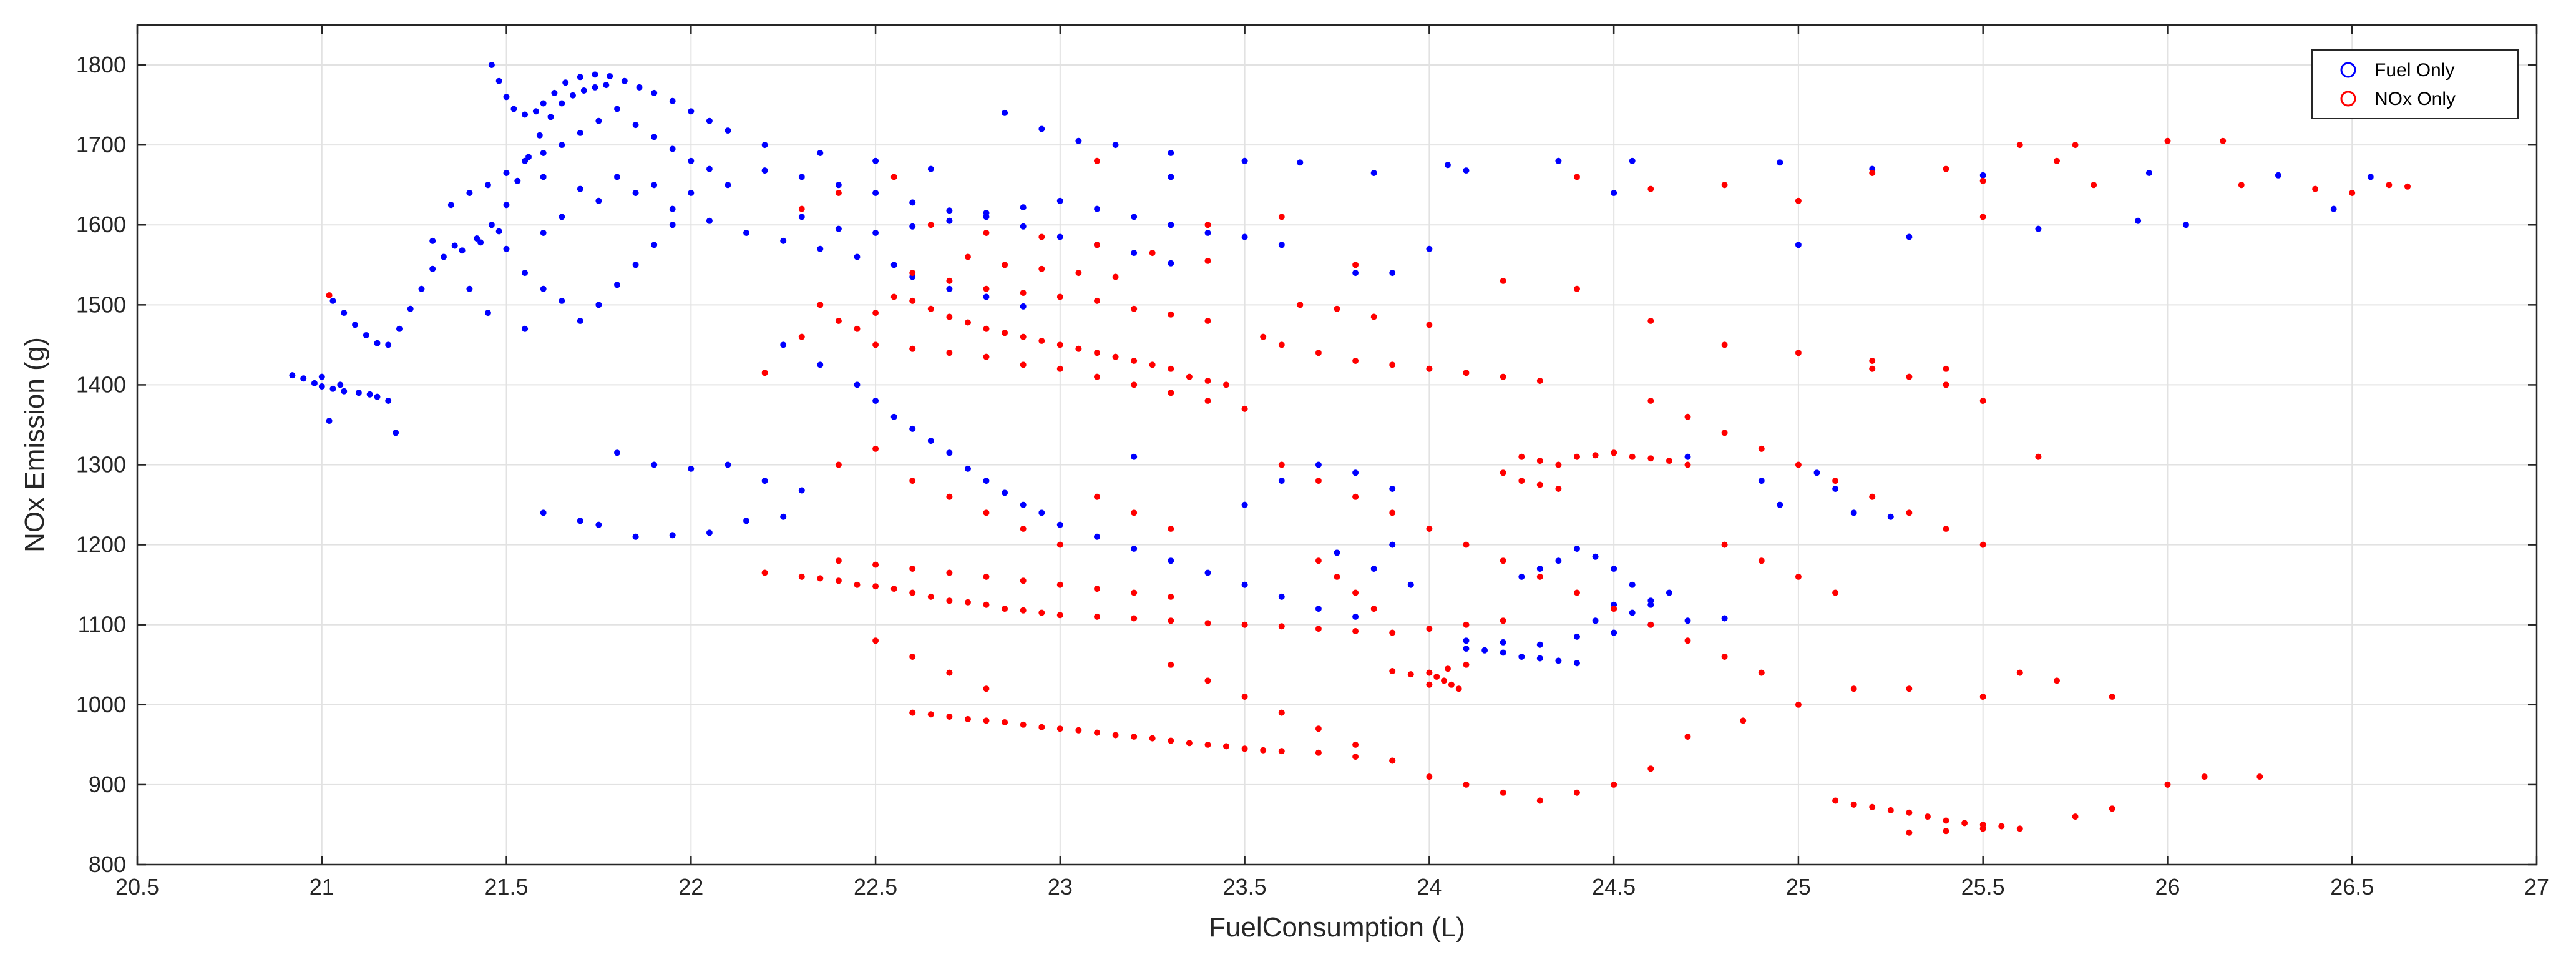 This screenshot has height=972, width=2576. What do you see at coordinates (101, 384) in the screenshot?
I see `y-tick-label: 1400` at bounding box center [101, 384].